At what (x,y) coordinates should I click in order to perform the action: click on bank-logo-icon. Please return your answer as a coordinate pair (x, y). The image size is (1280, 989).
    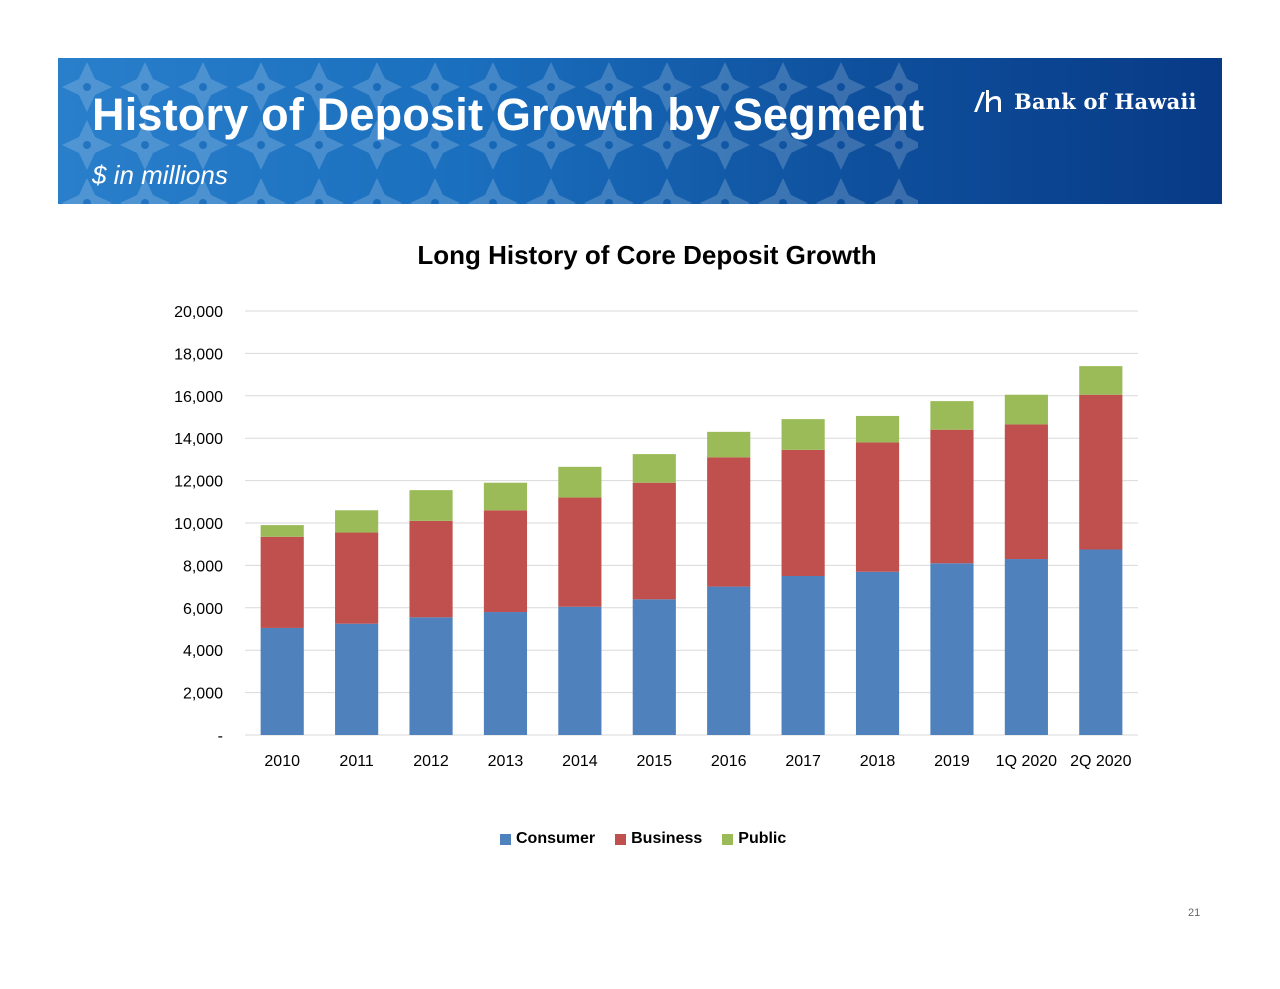
    Looking at the image, I should click on (987, 101).